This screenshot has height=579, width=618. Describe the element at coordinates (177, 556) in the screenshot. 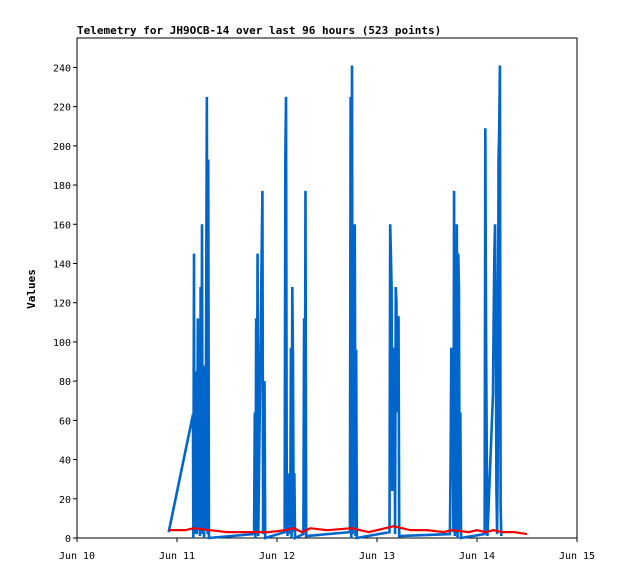

I see `x-tick-label: Jun 11` at that location.